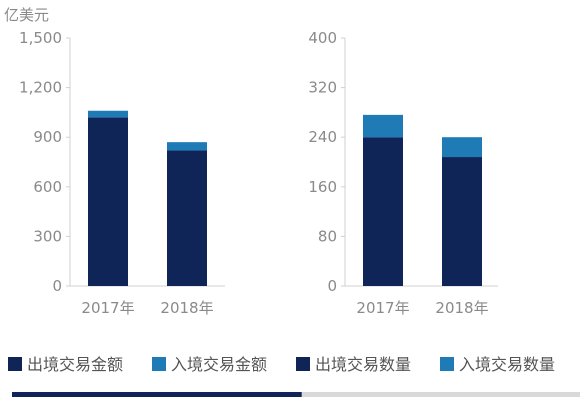  Describe the element at coordinates (322, 187) in the screenshot. I see `y-tick-label: 160` at that location.